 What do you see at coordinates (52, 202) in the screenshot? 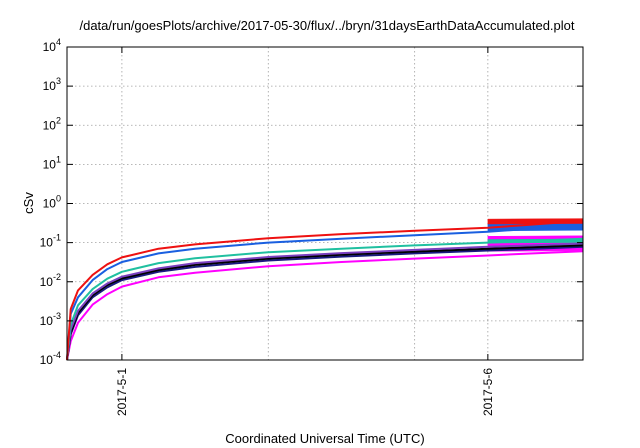
I see `y-tick-label: 10⁰` at bounding box center [52, 202].